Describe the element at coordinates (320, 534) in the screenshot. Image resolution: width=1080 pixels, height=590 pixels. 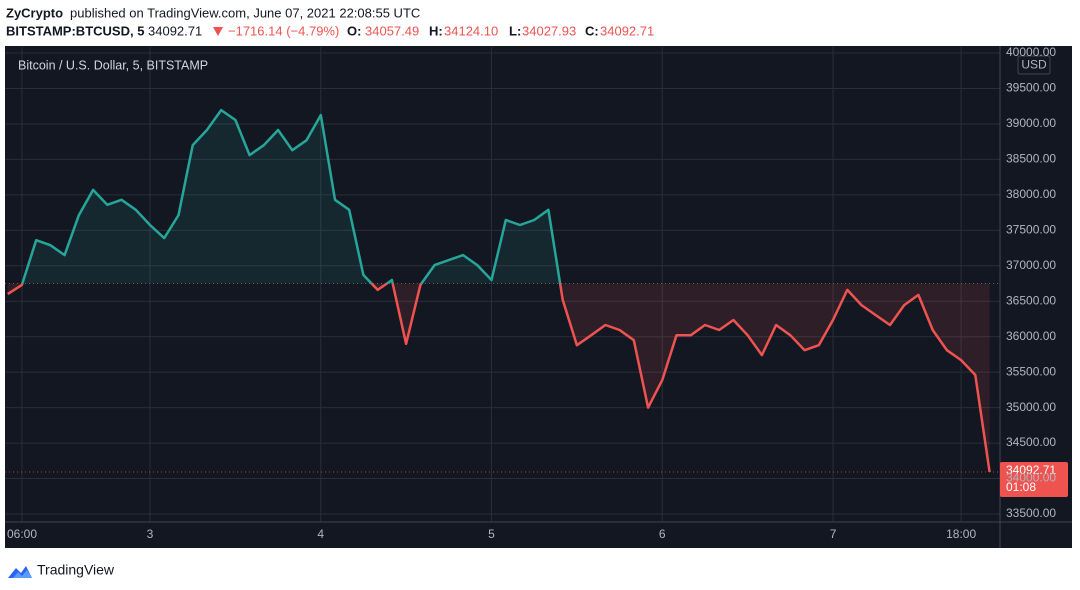
I see `x-tick-label: 4` at that location.